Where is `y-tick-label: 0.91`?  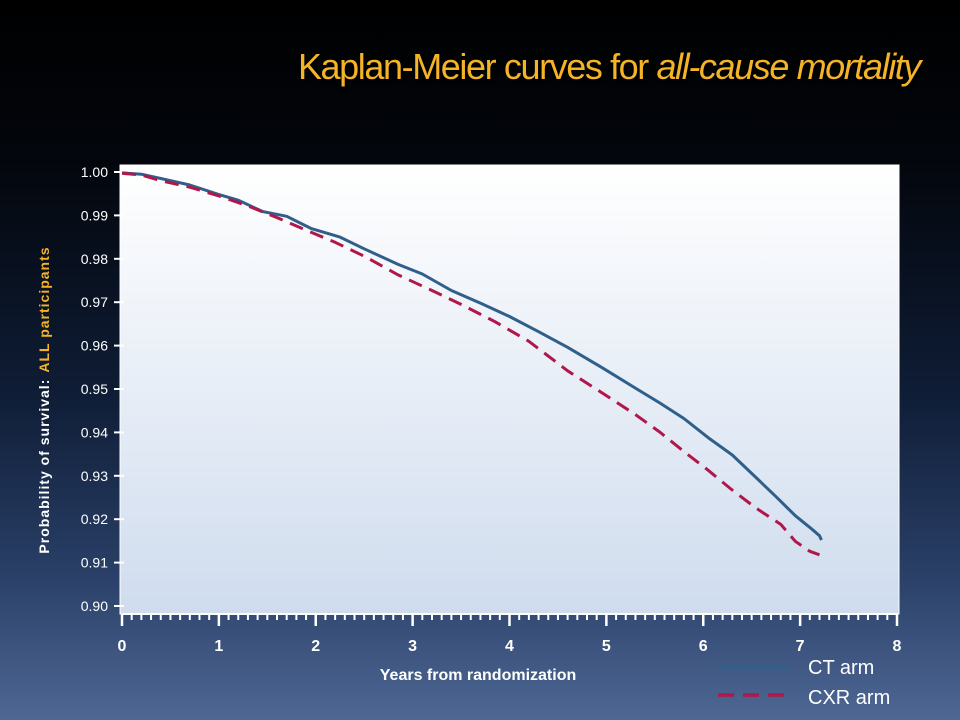 y-tick-label: 0.91 is located at coordinates (94, 563).